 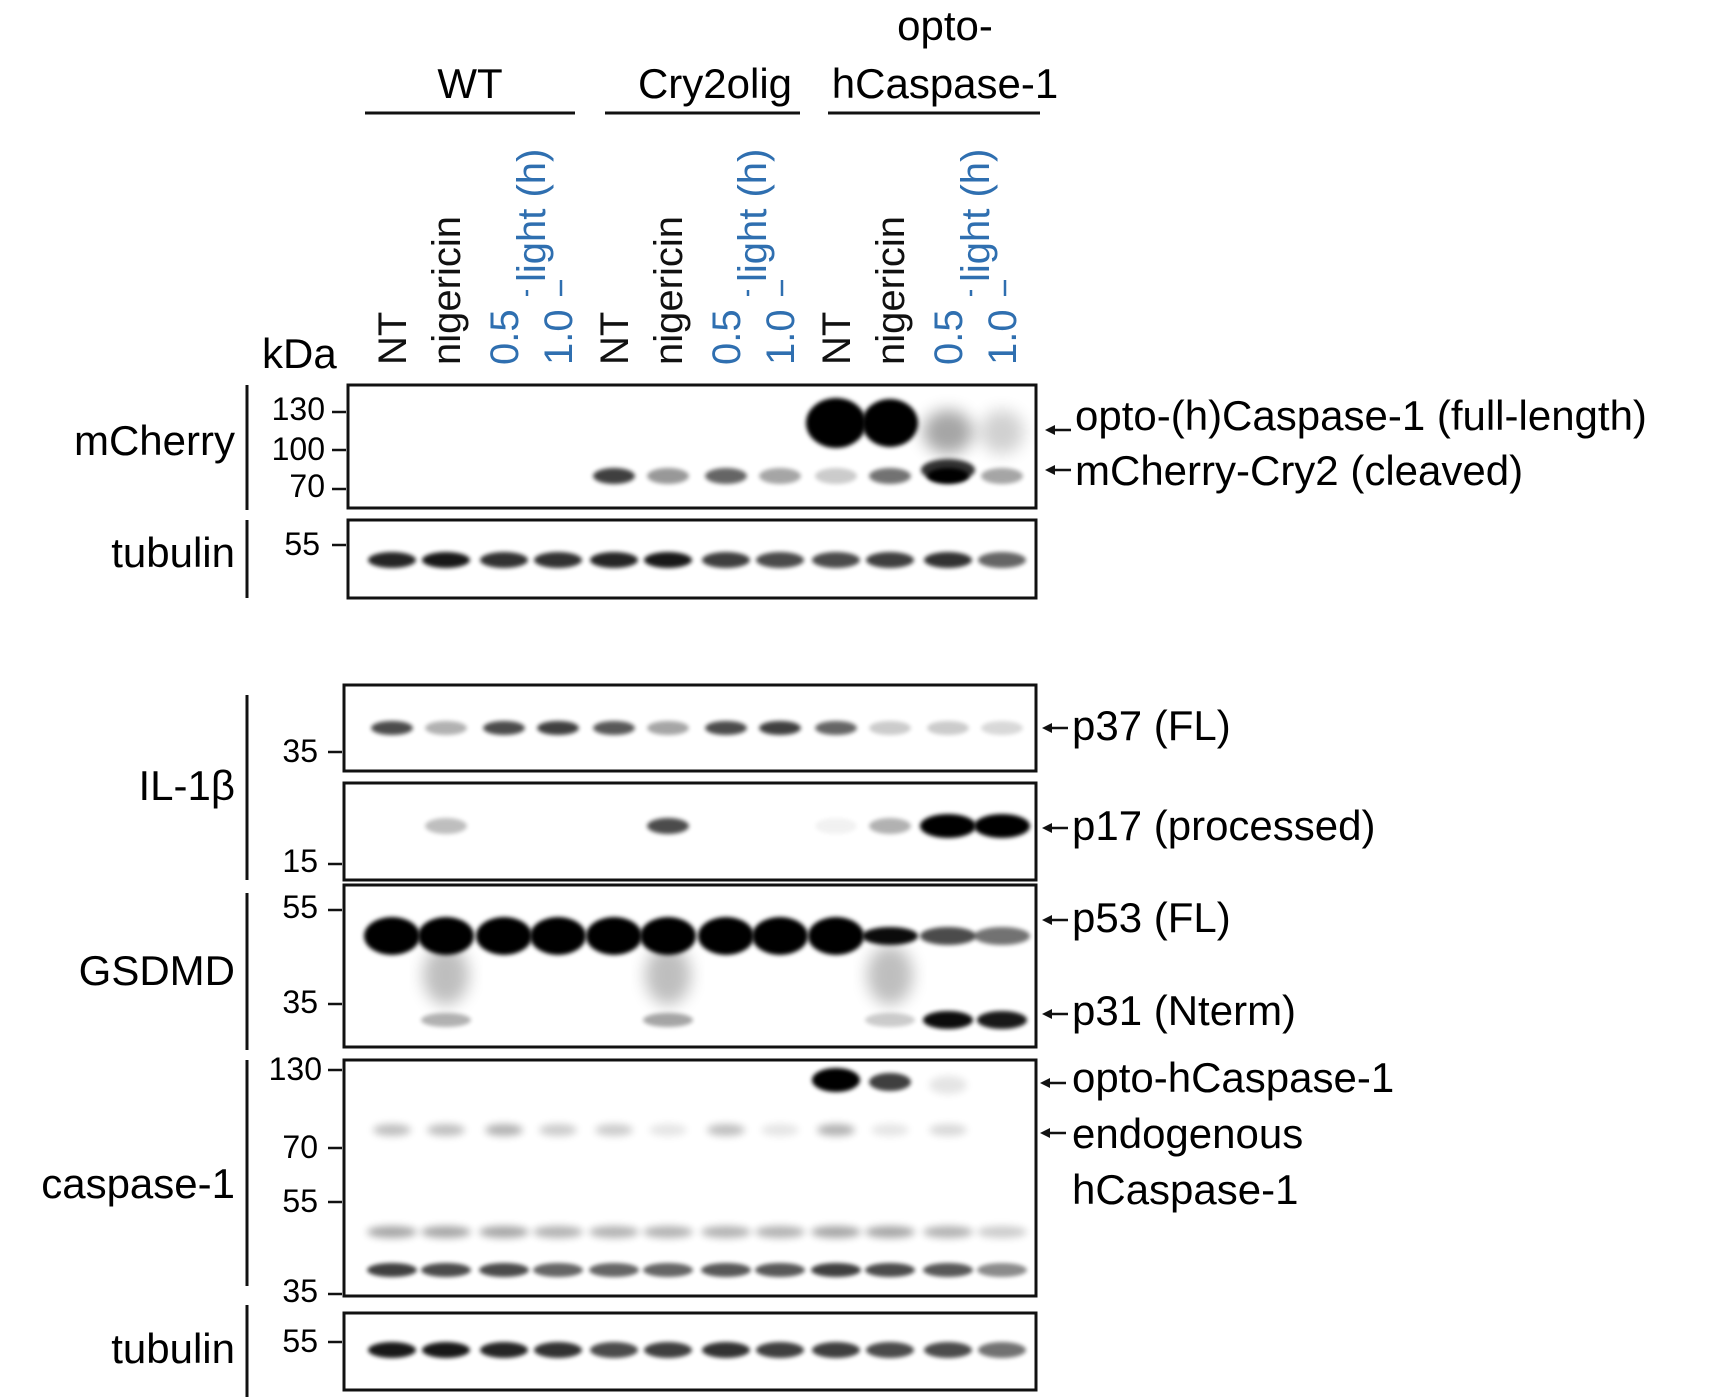 I want to click on antibody-label-caspase1: caspase-1, so click(x=138, y=1183).